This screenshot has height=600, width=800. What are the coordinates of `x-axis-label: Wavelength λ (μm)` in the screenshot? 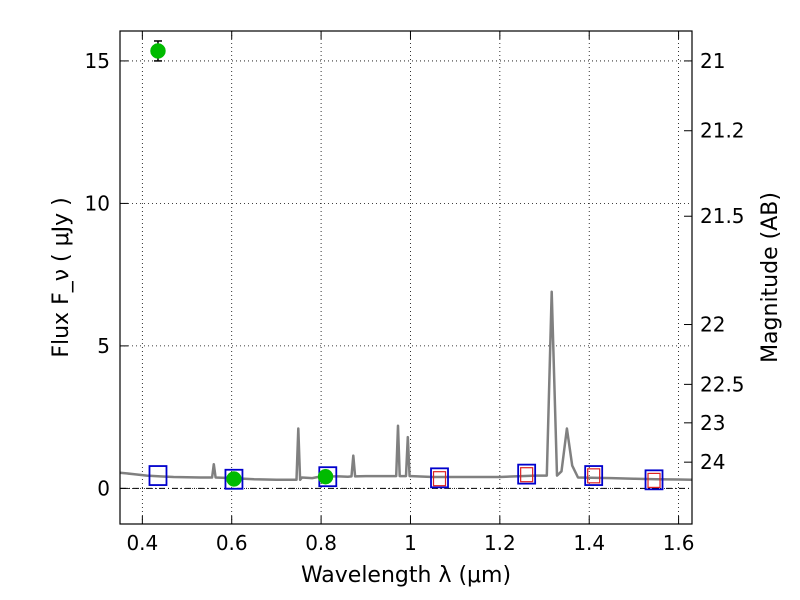 It's located at (406, 575).